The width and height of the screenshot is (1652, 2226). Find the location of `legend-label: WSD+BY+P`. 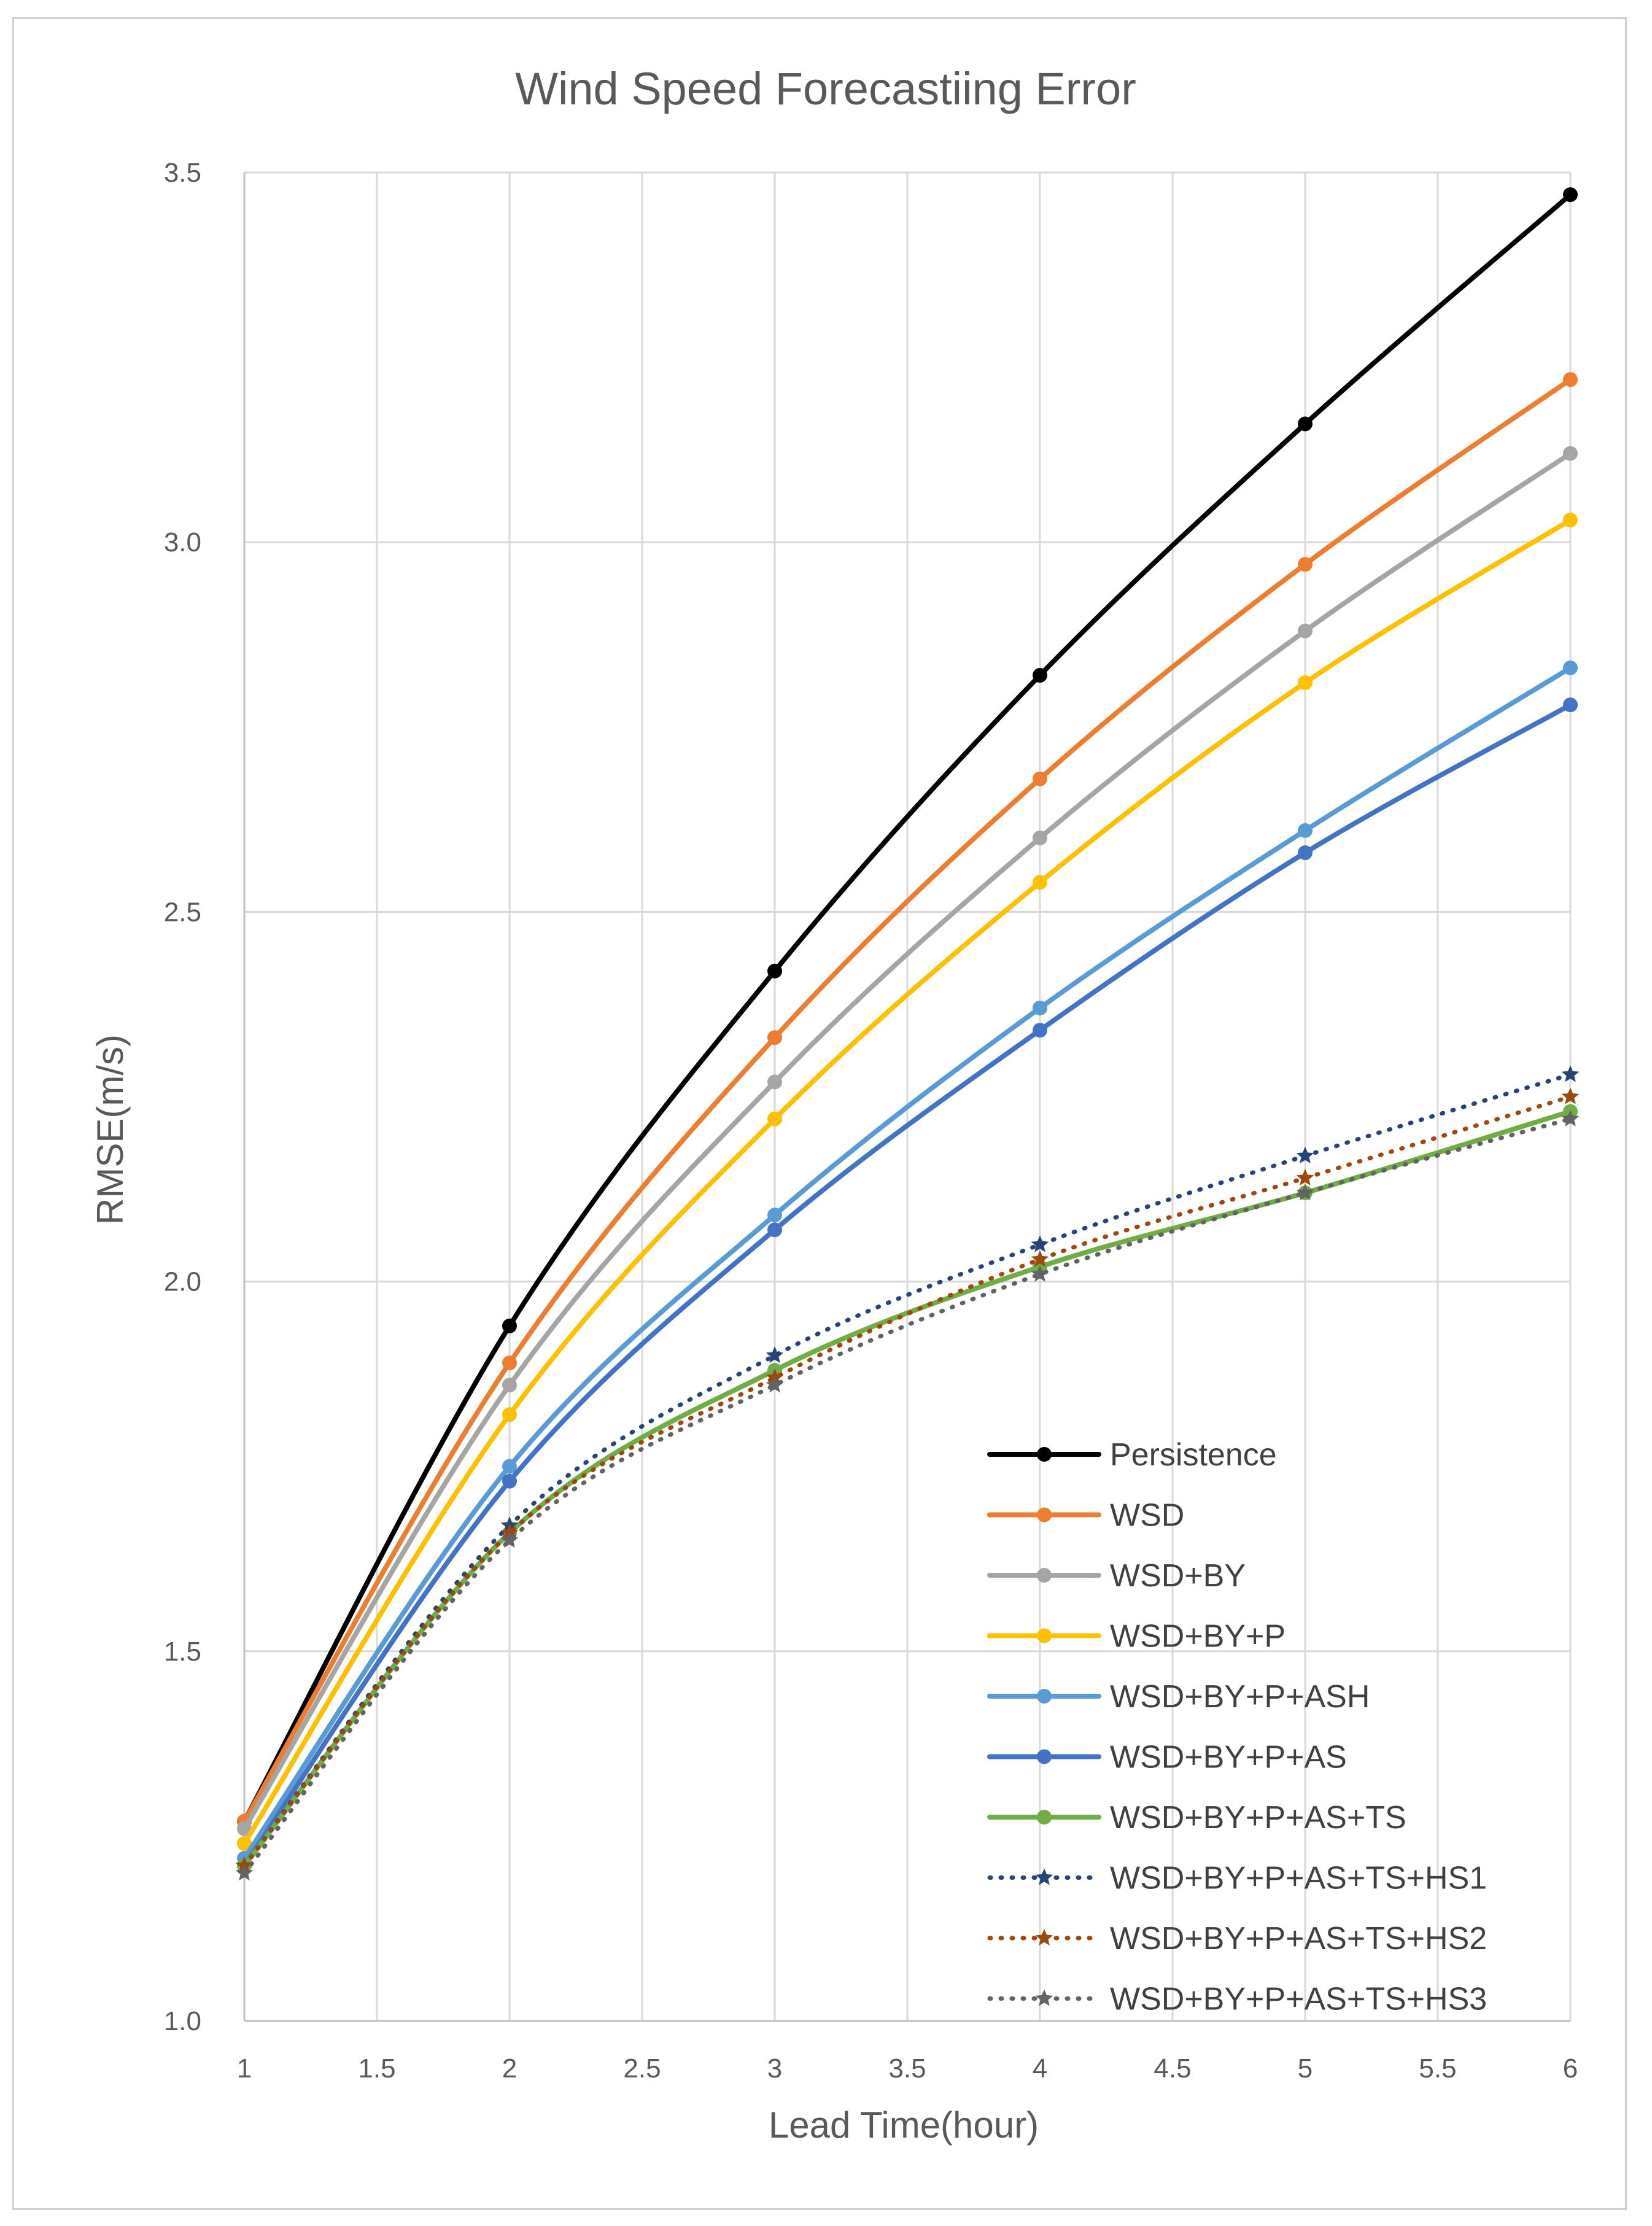

legend-label: WSD+BY+P is located at coordinates (1198, 1636).